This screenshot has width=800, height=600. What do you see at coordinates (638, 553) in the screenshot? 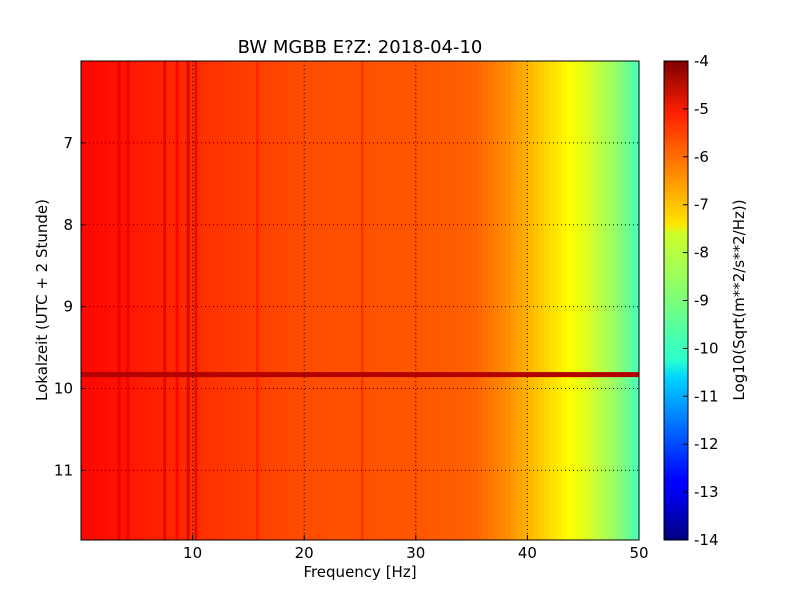
I see `x-tick-label: 50` at bounding box center [638, 553].